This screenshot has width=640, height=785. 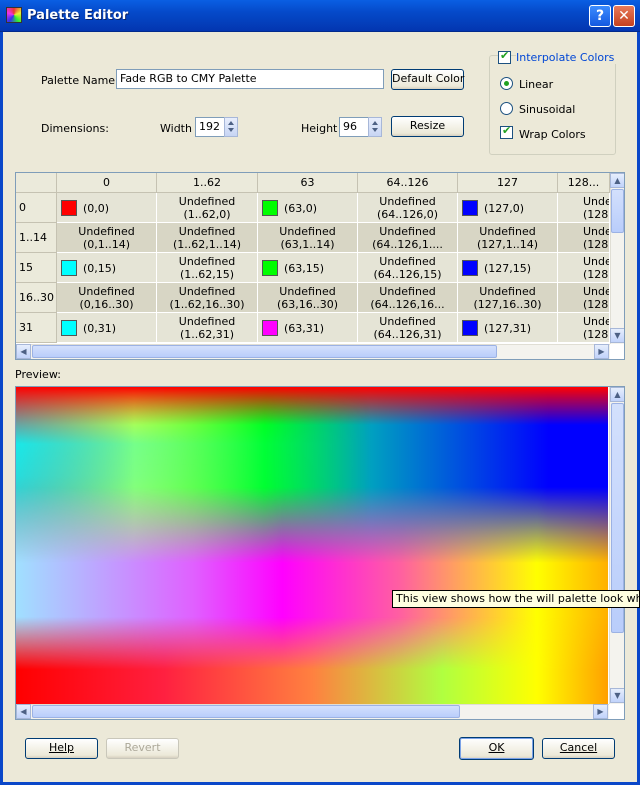 I want to click on preview-vertical-scrollbar: ▲ ▼, so click(x=616, y=545).